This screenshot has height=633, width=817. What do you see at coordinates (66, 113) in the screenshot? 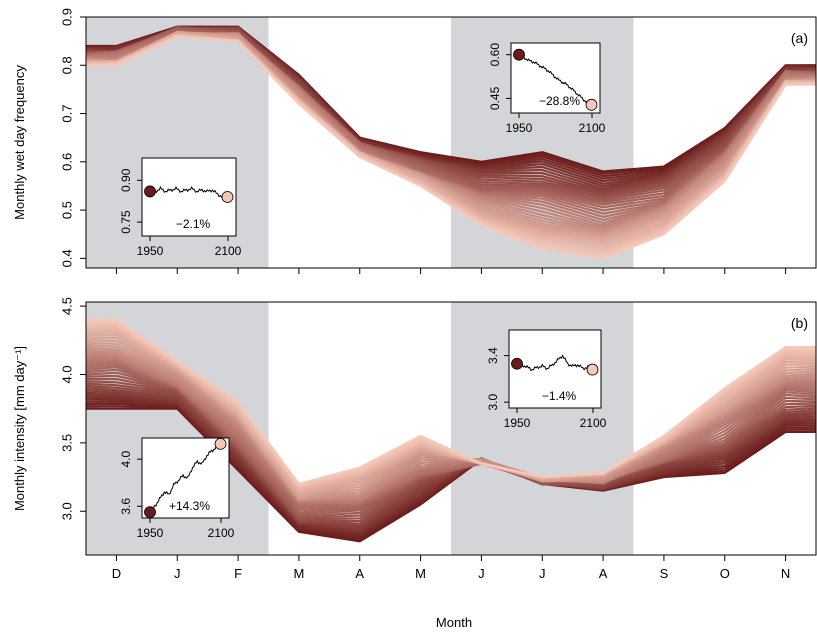
I see `y-tick-label: 0.7` at bounding box center [66, 113].